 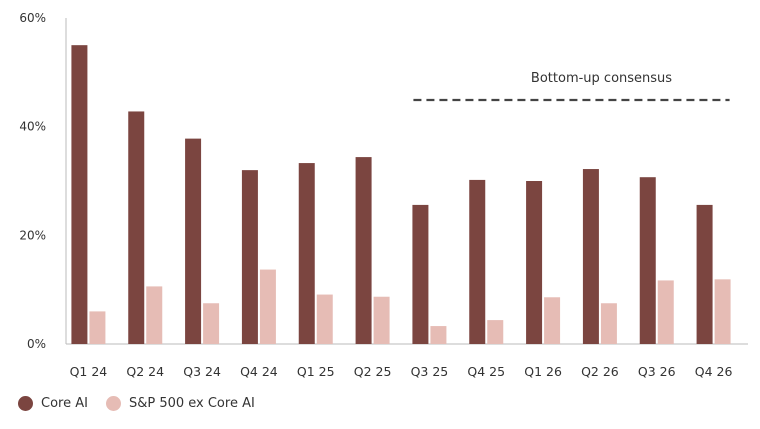 I want to click on consensus-annotation: Bottom-up consensus, so click(x=571, y=86).